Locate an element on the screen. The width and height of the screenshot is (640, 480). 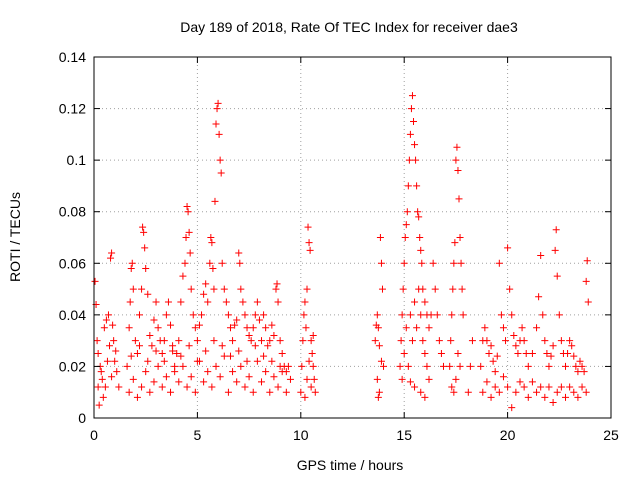
y-tick-label: 0.14 is located at coordinates (72, 57).